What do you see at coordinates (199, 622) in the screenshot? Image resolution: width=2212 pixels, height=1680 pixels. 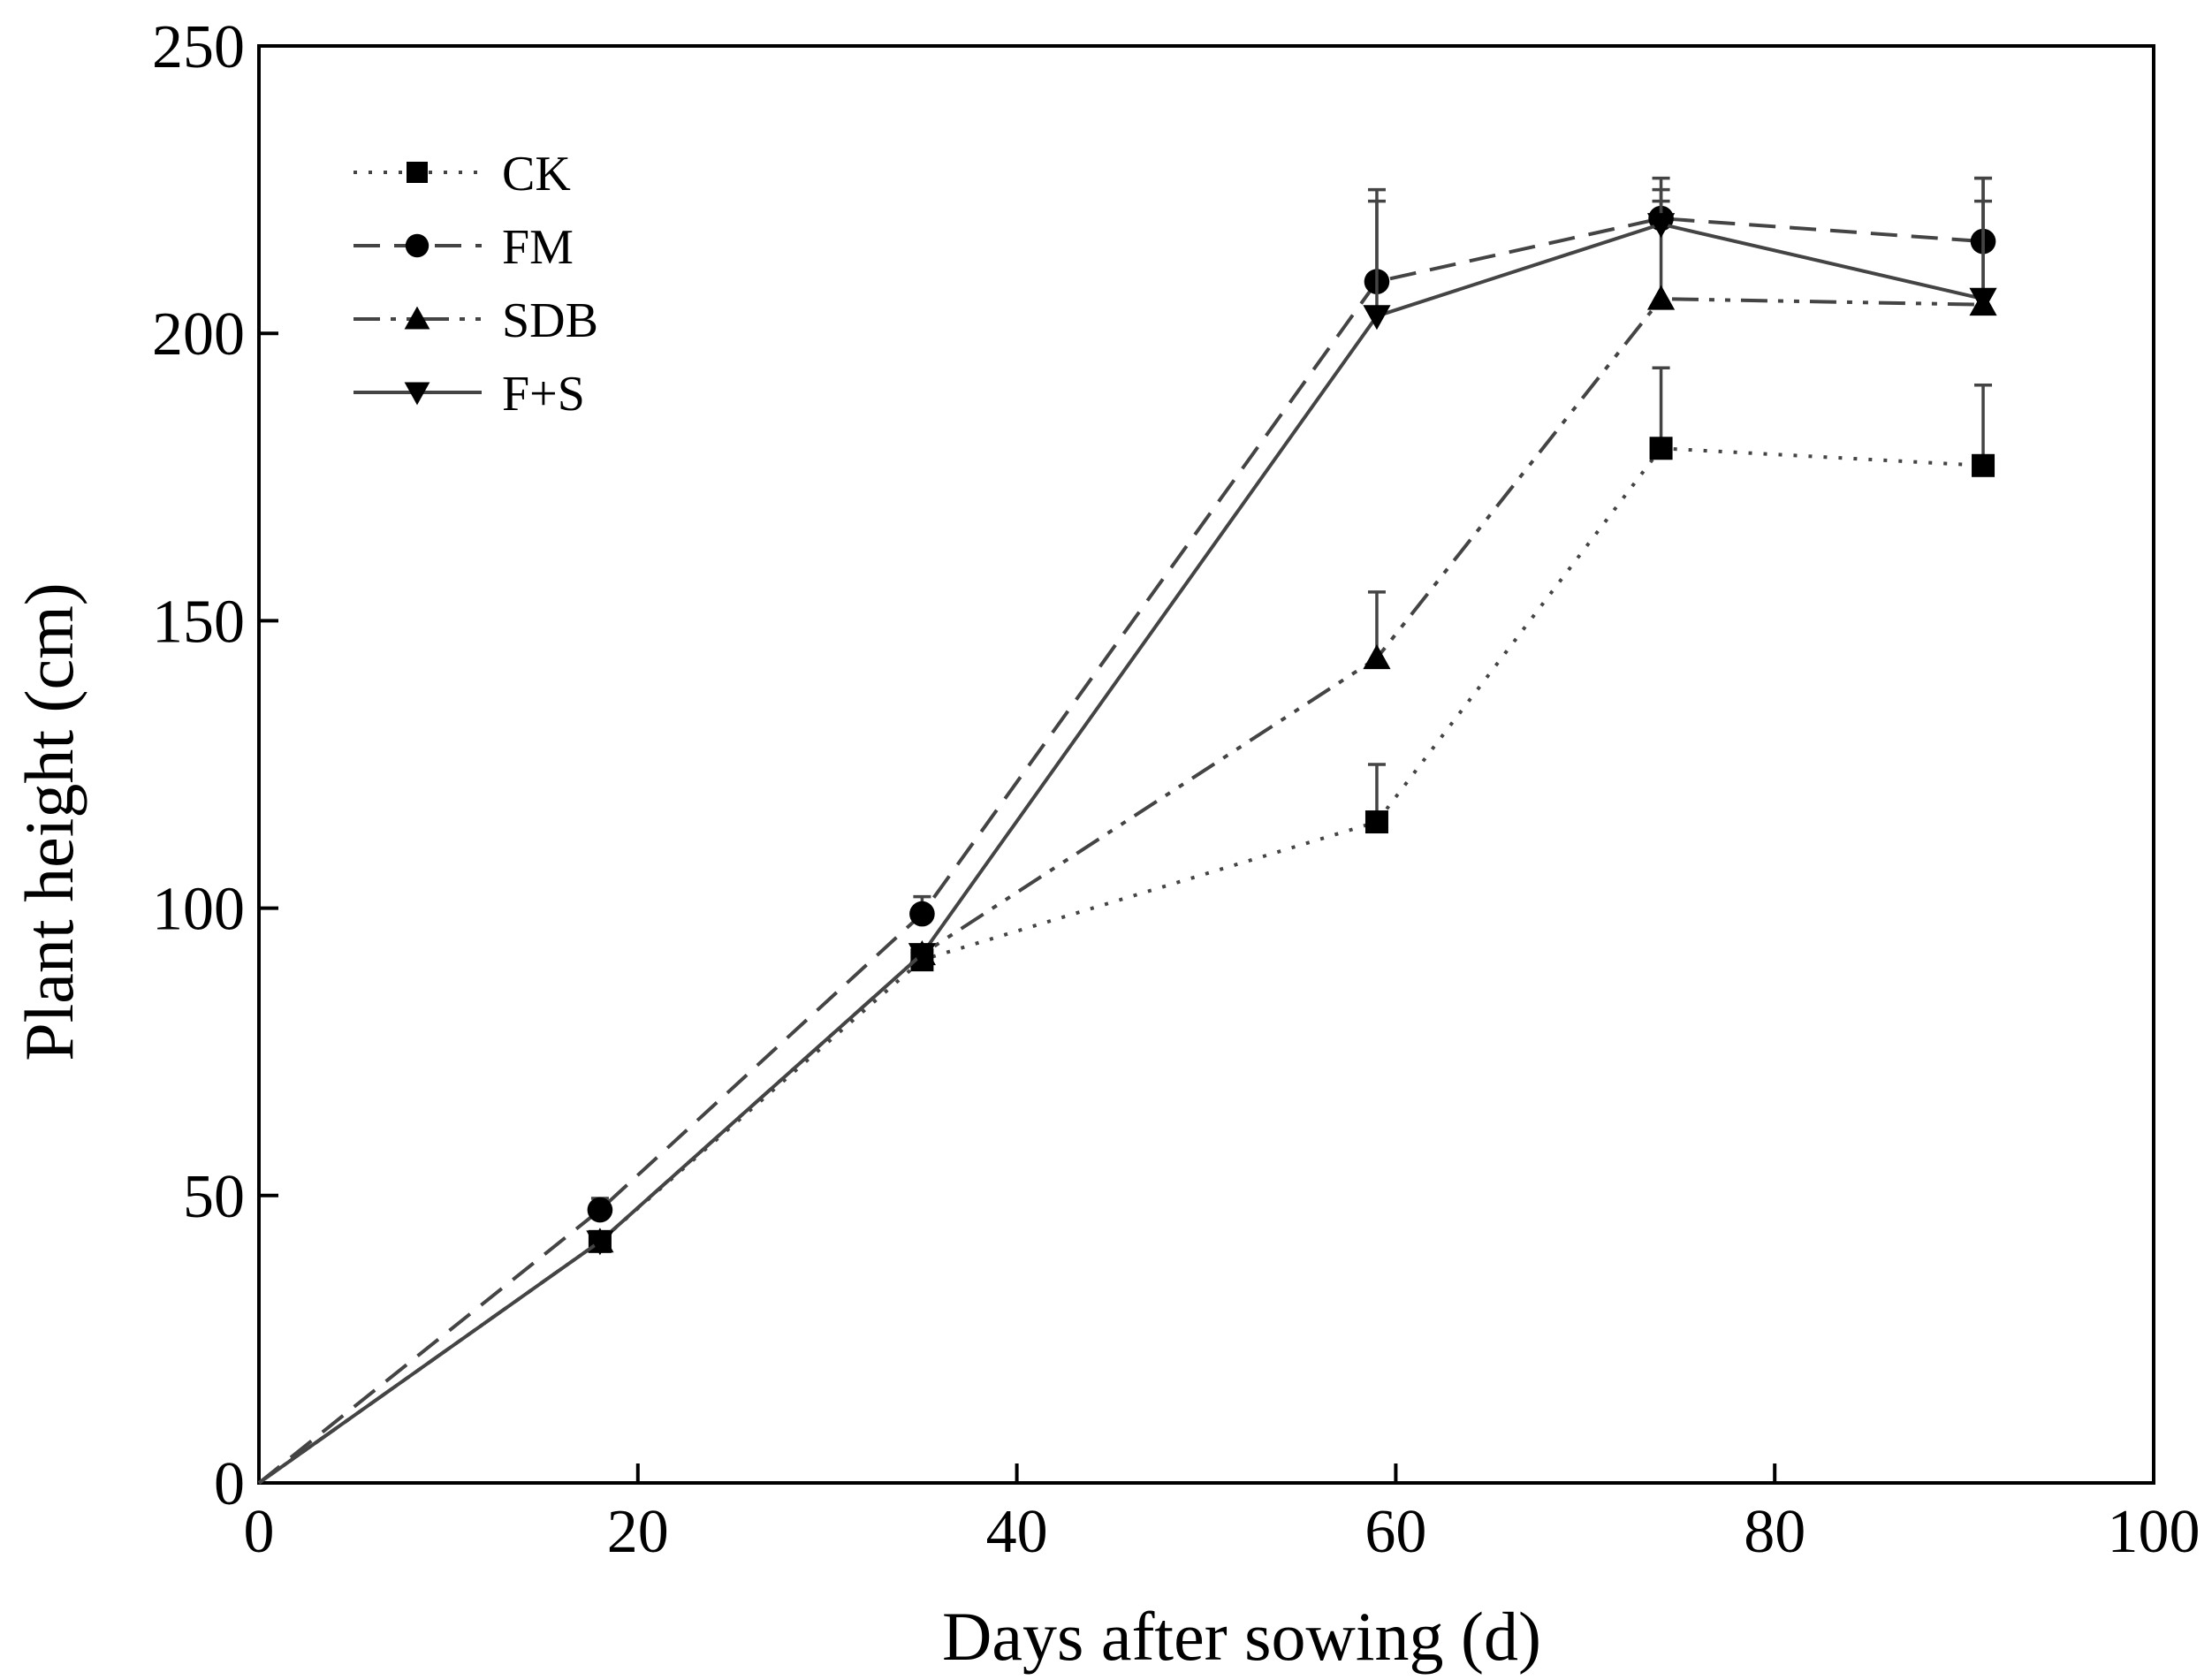 I see `y-tick-label: 150` at bounding box center [199, 622].